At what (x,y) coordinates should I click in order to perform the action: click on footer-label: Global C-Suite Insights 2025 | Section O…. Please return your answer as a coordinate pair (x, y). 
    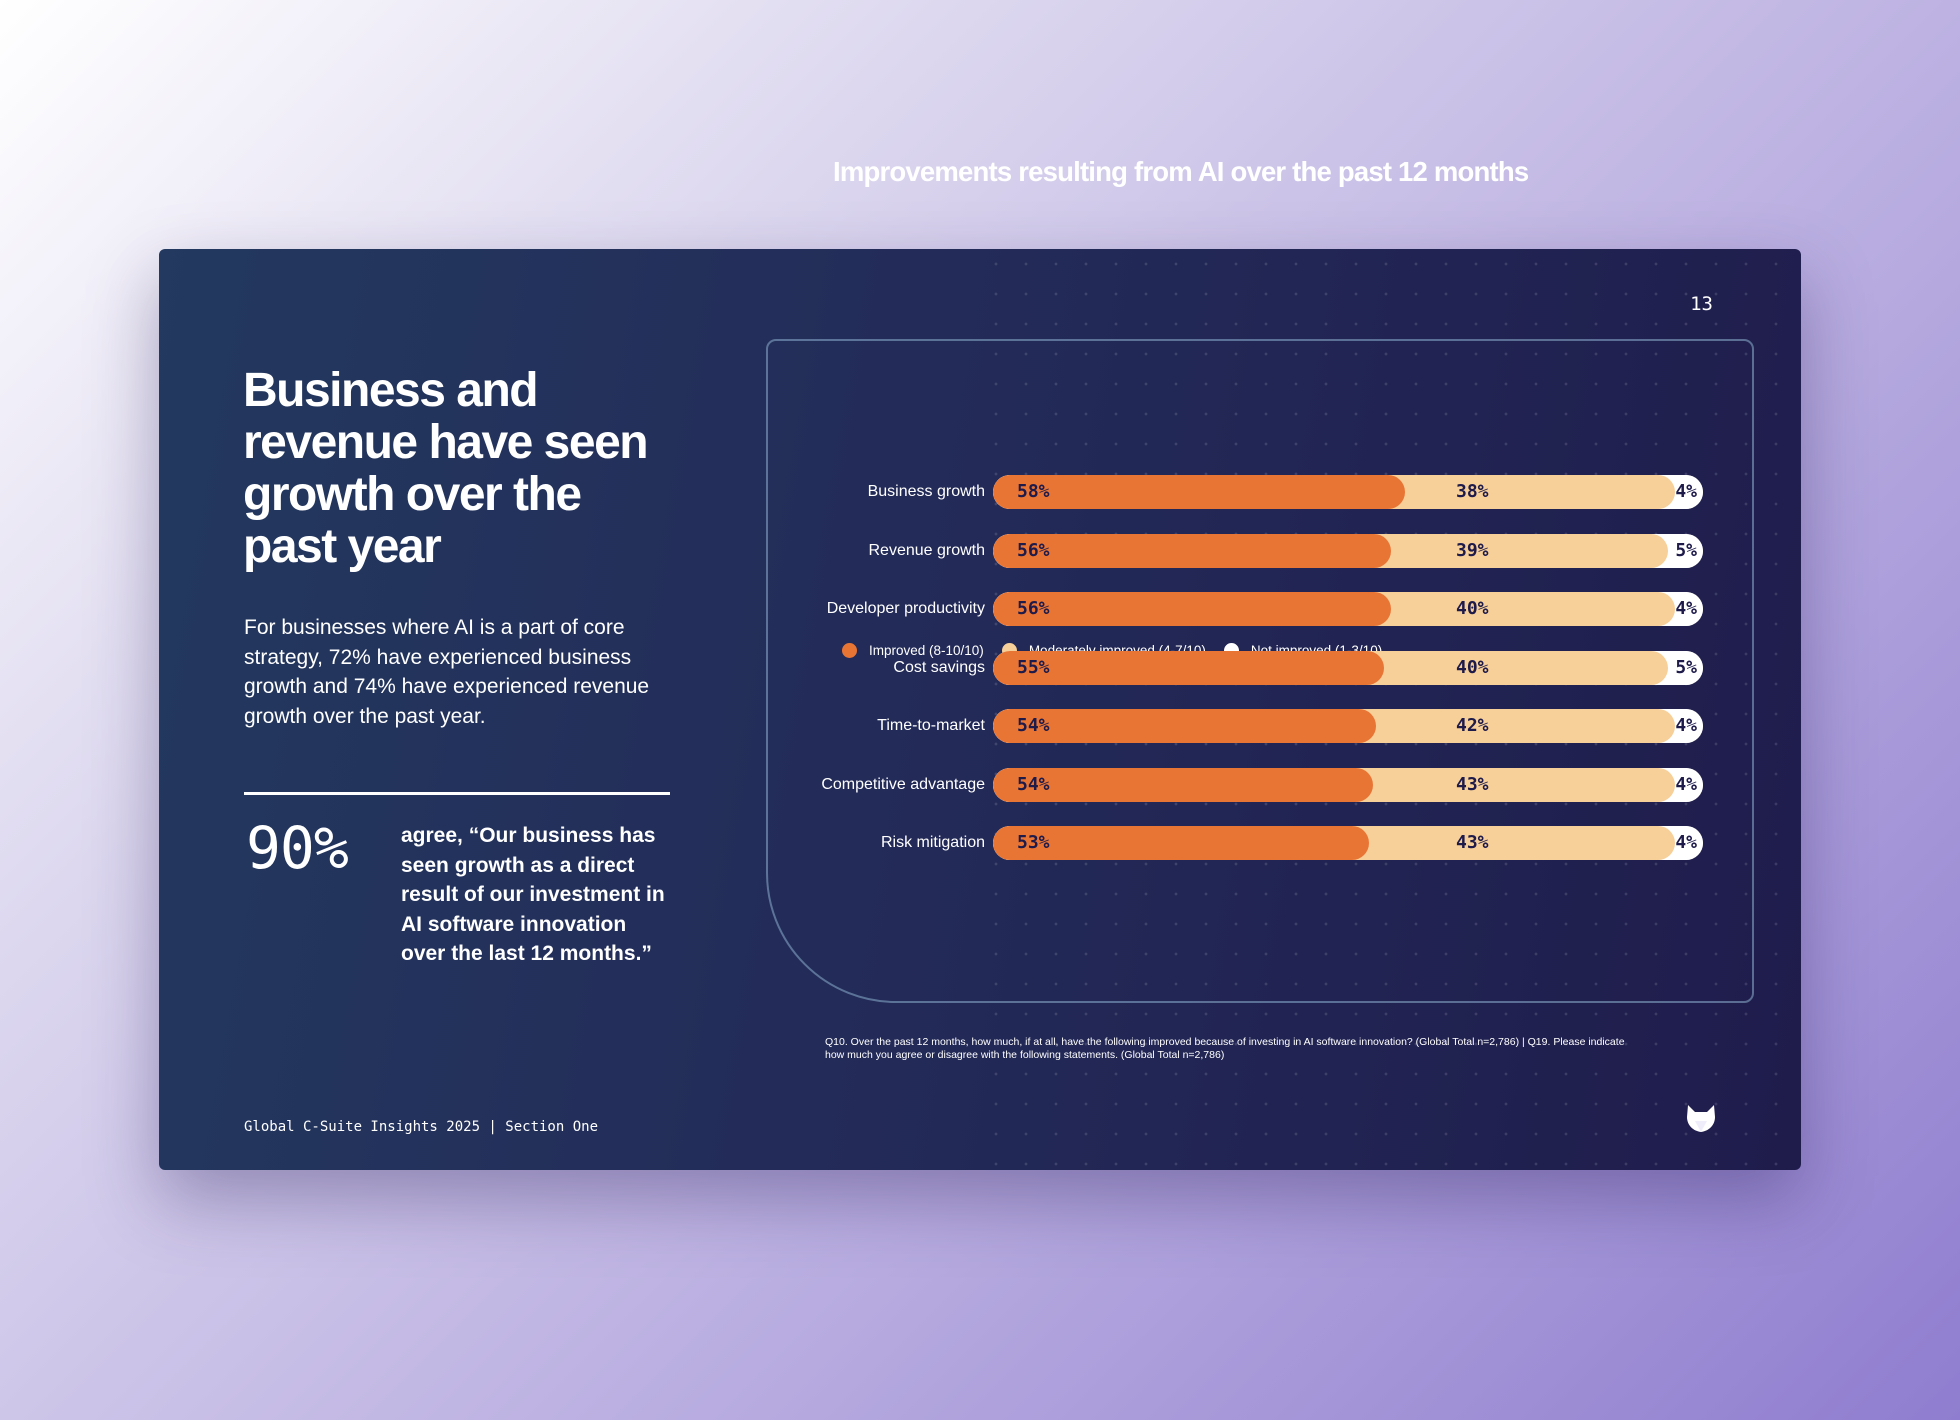
    Looking at the image, I should click on (421, 1127).